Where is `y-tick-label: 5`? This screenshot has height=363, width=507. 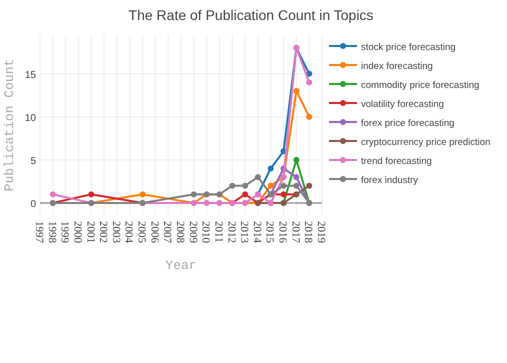
y-tick-label: 5 is located at coordinates (33, 161).